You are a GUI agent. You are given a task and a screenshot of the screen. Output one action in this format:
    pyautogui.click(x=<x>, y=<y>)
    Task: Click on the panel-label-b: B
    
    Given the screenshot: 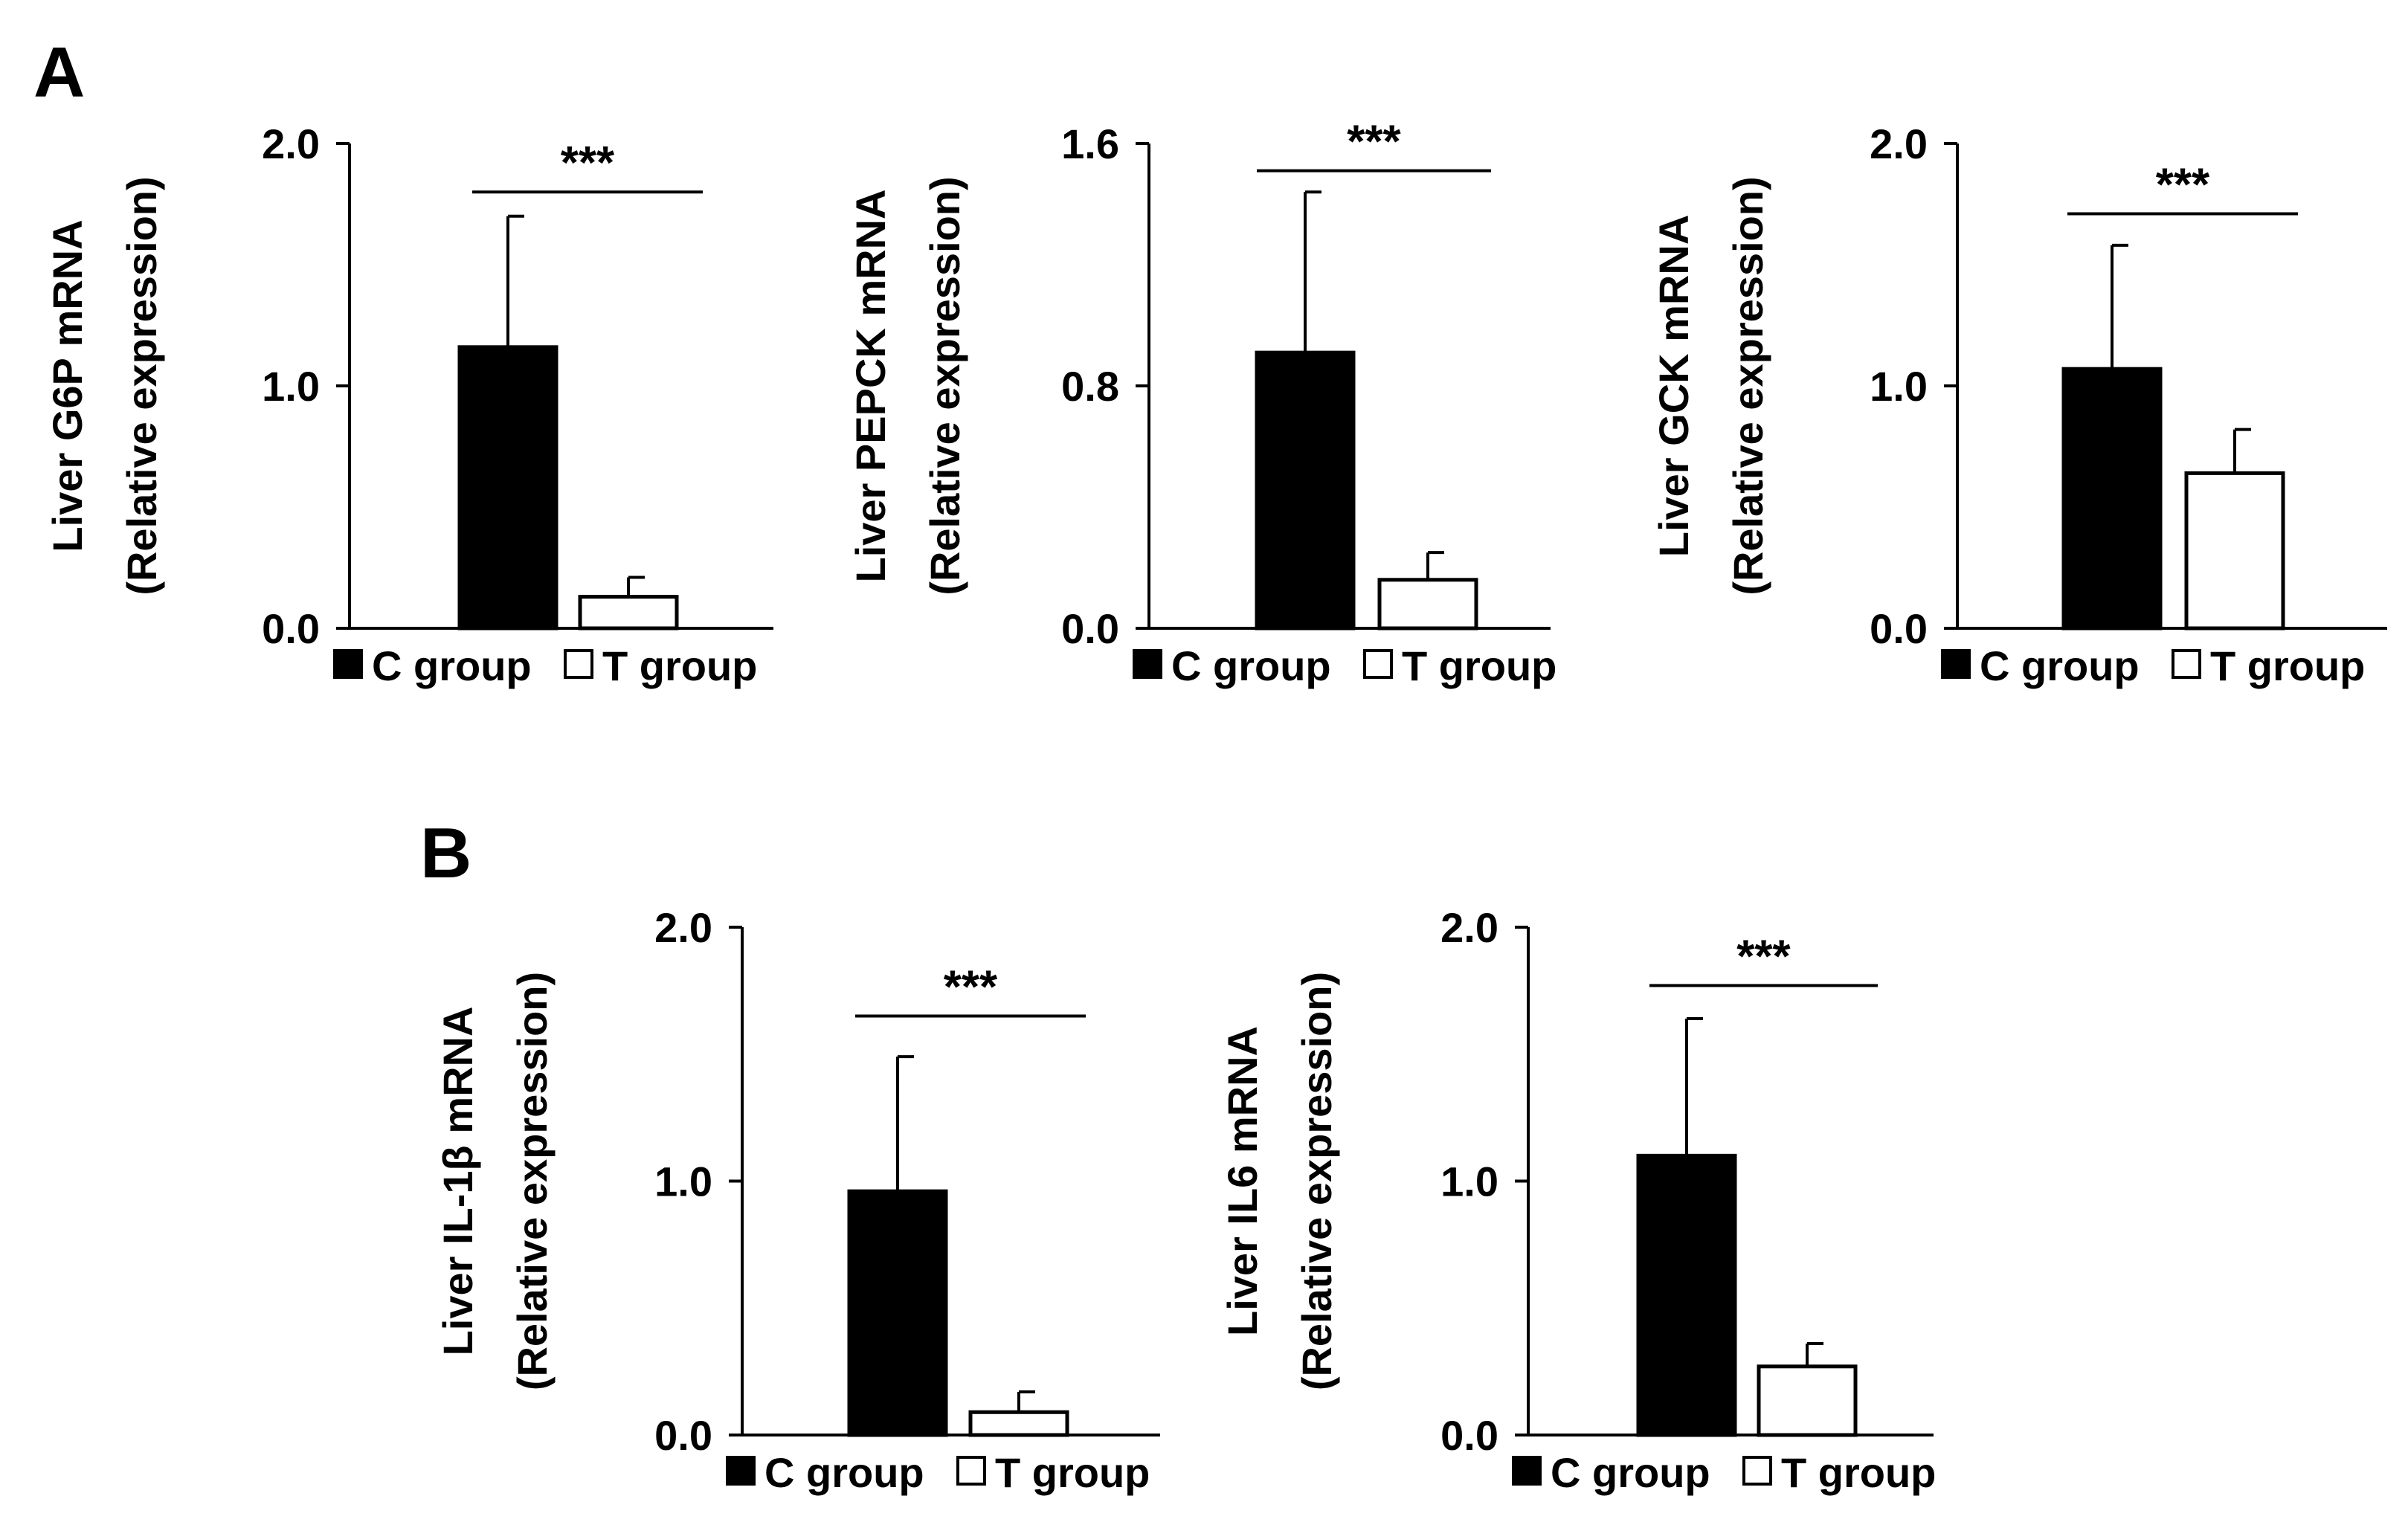 What is the action you would take?
    pyautogui.click(x=446, y=853)
    